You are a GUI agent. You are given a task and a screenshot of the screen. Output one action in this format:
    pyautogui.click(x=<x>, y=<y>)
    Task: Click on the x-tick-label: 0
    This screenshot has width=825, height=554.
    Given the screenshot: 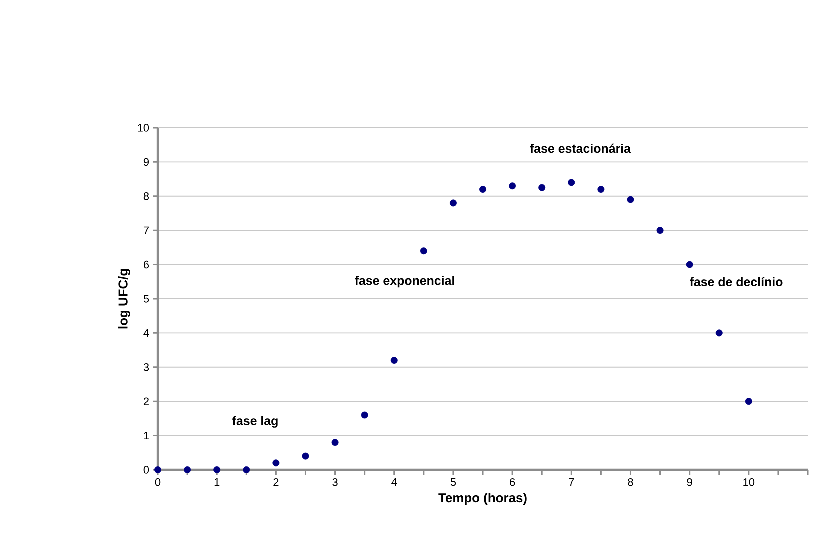 What is the action you would take?
    pyautogui.click(x=158, y=482)
    